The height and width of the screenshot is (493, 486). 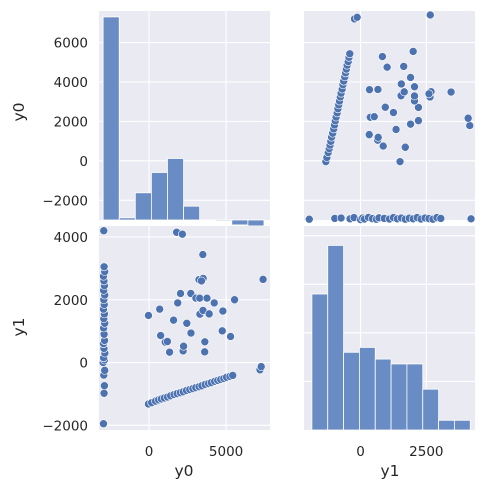 I want to click on y-tick-label-y0: 4000, so click(x=71, y=83).